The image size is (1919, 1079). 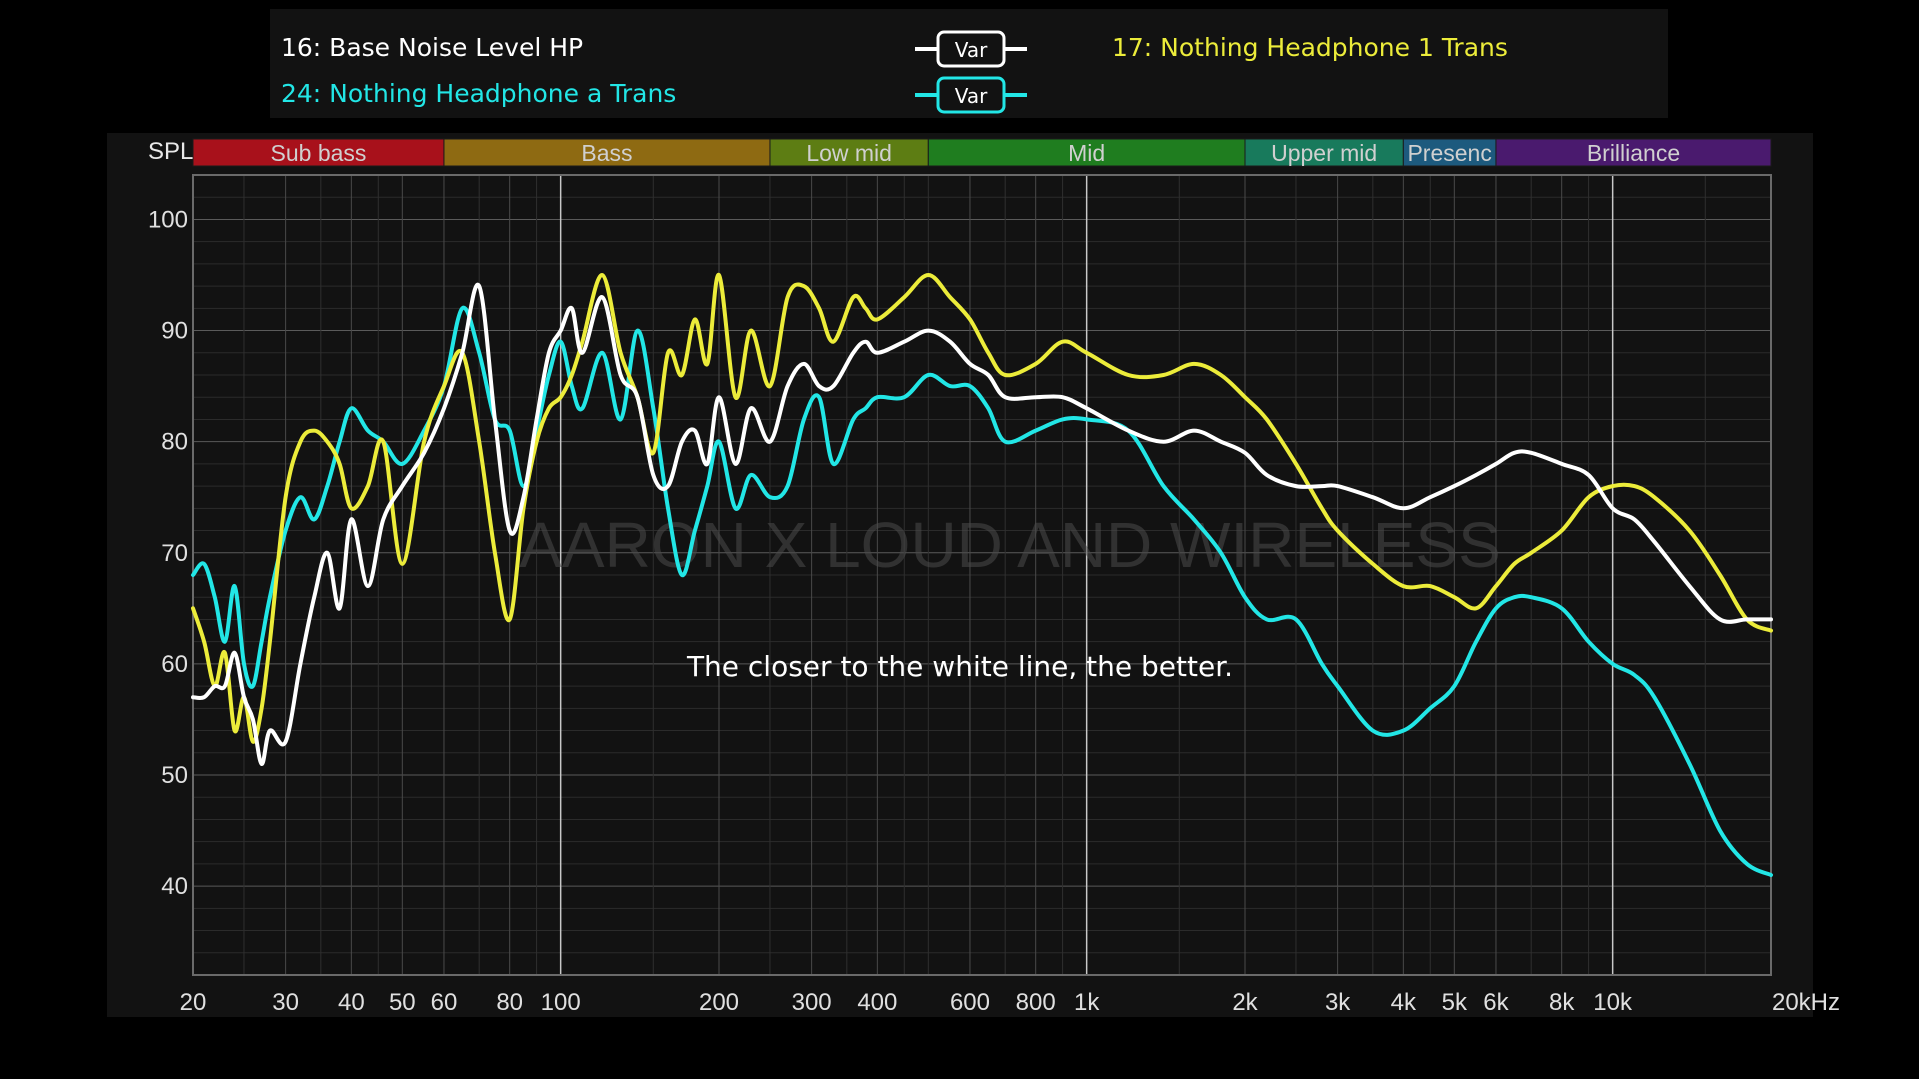 What do you see at coordinates (1010, 545) in the screenshot?
I see `watermark: AARON X LOUD AND WIRELESS` at bounding box center [1010, 545].